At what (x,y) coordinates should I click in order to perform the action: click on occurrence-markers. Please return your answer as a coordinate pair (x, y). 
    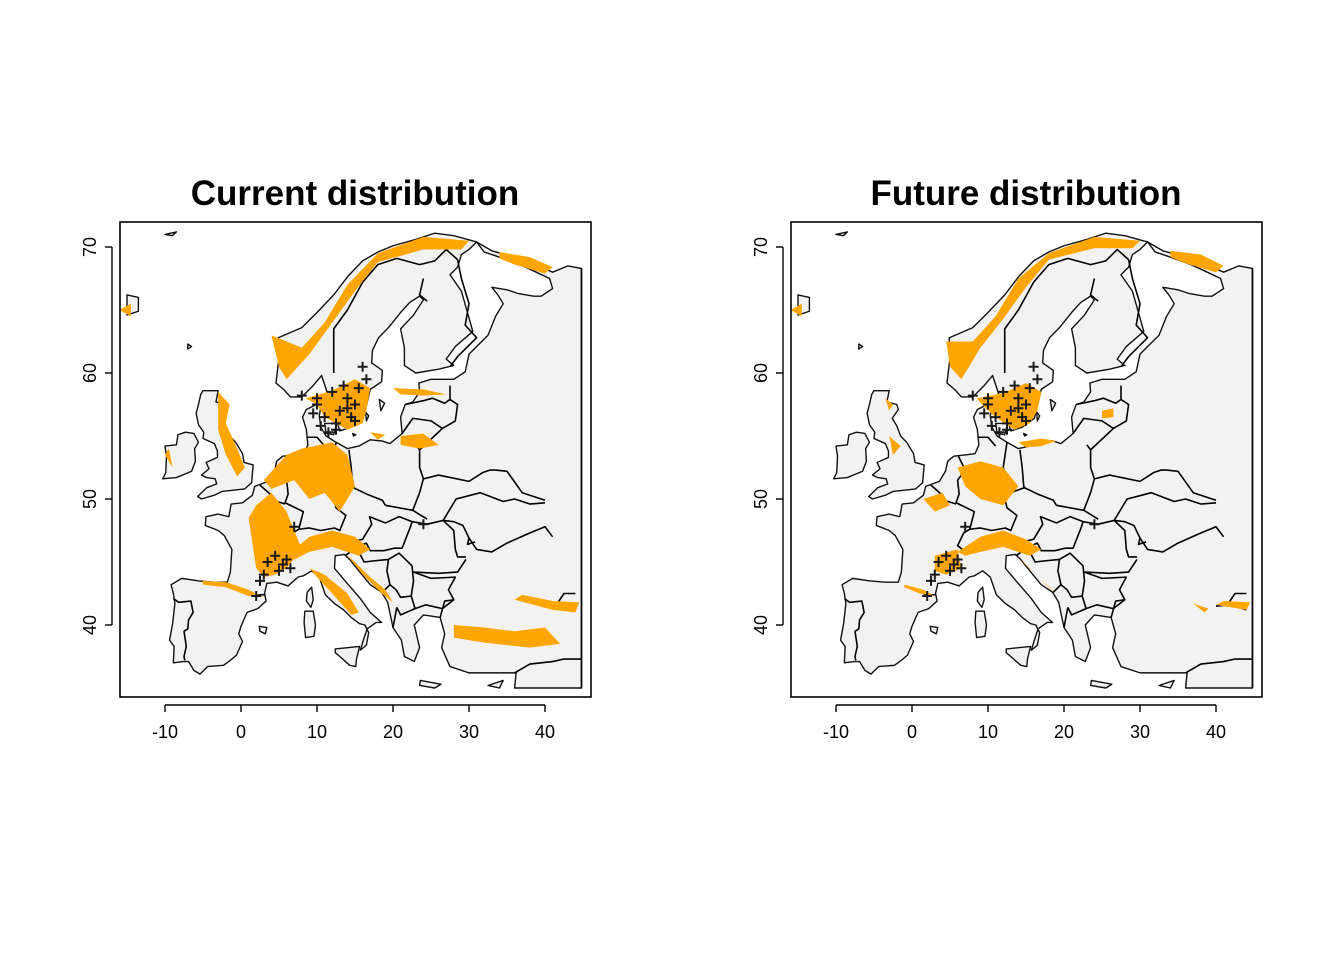
    Looking at the image, I should click on (1011, 481).